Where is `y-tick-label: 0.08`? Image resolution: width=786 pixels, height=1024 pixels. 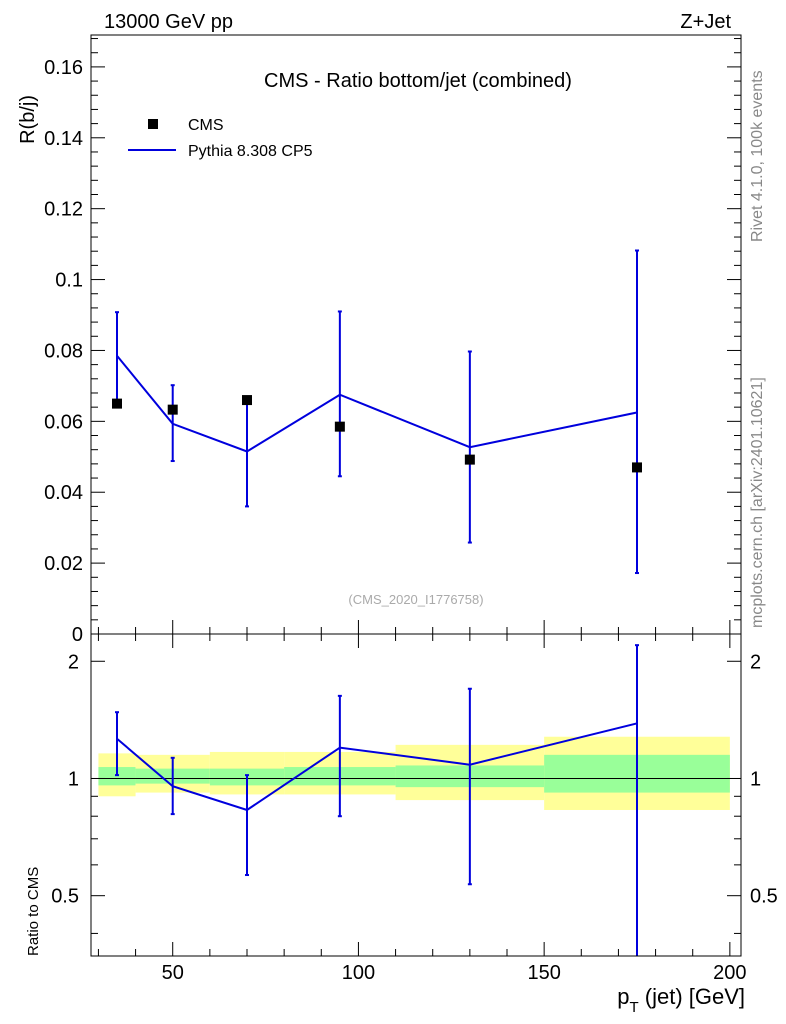
y-tick-label: 0.08 is located at coordinates (63, 351).